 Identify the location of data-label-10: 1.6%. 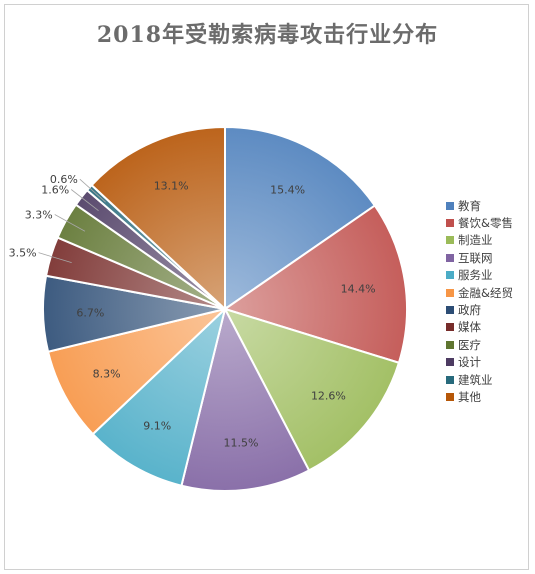
(55, 190).